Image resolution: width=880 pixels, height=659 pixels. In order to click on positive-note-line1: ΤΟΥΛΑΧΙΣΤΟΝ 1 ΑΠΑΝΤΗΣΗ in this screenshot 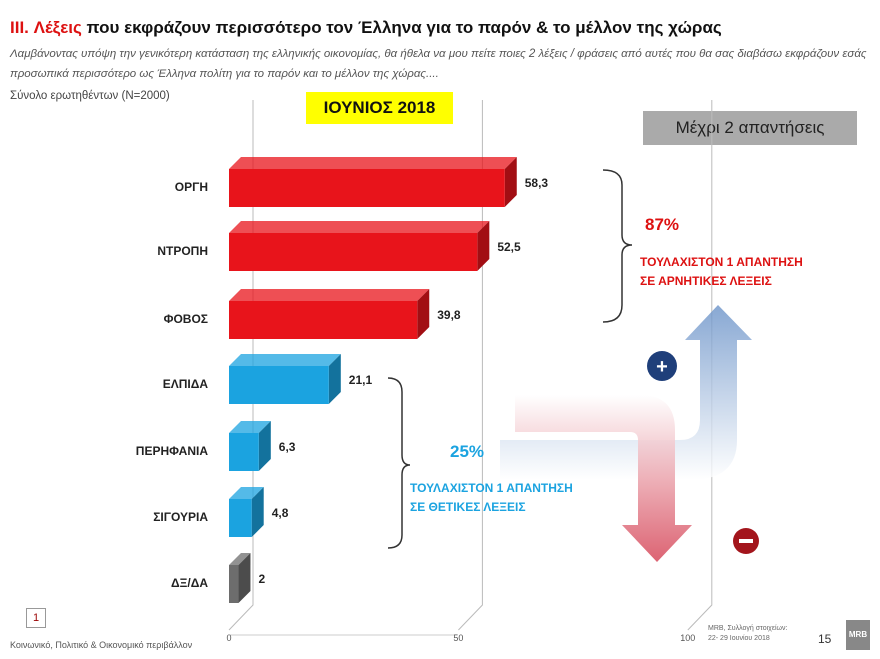, I will do `click(491, 488)`.